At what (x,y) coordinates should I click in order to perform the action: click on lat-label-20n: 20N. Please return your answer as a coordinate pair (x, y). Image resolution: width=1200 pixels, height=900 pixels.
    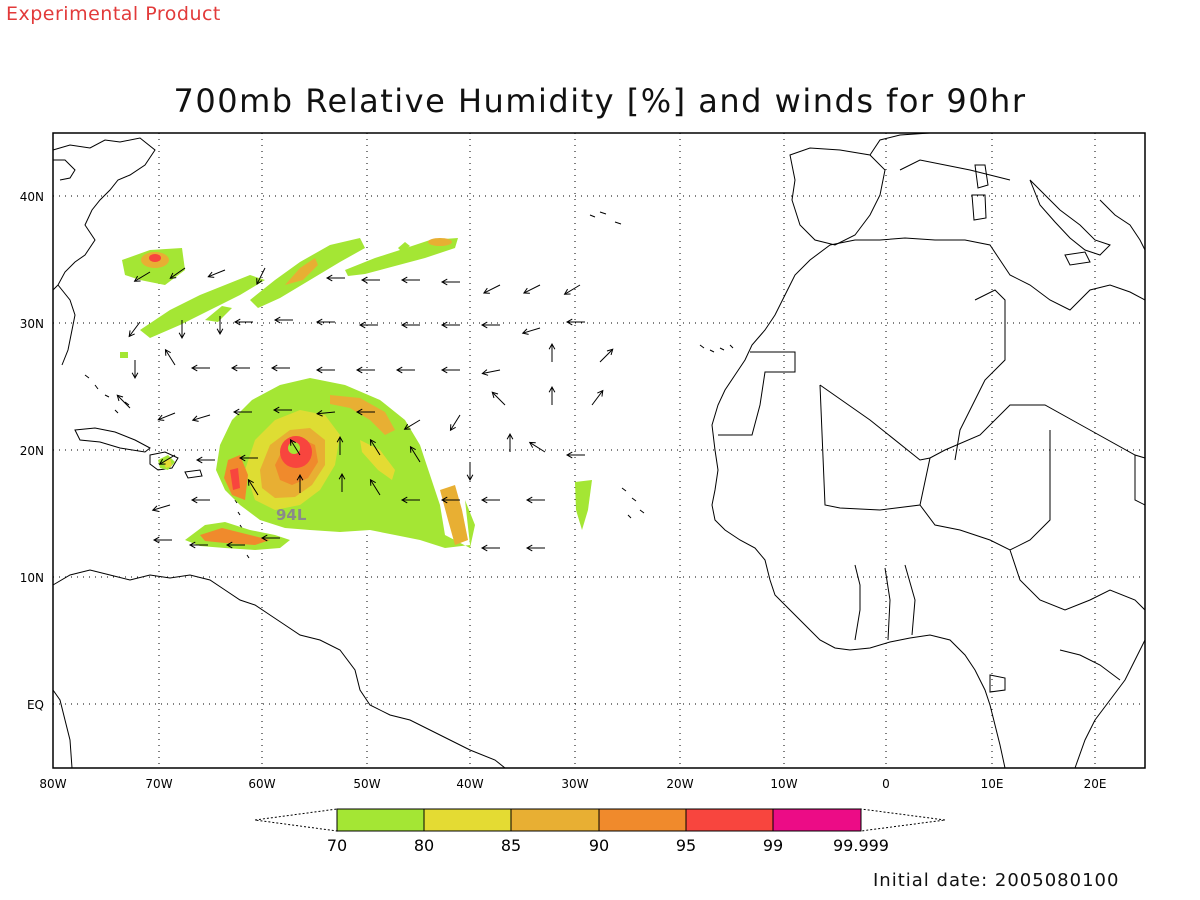
    Looking at the image, I should click on (32, 451).